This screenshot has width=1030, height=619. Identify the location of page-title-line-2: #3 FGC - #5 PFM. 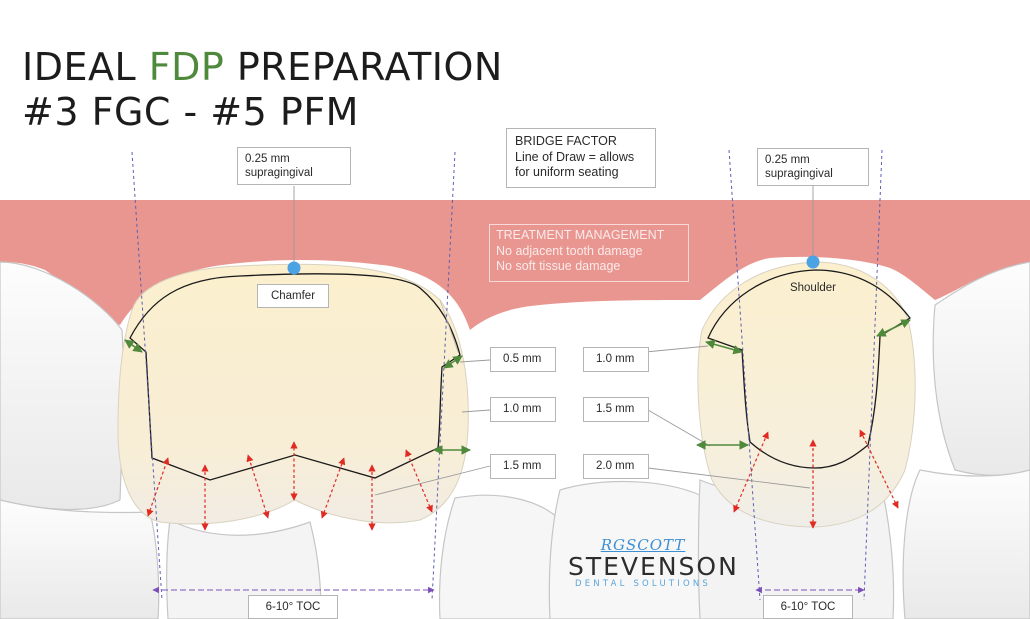
(190, 112).